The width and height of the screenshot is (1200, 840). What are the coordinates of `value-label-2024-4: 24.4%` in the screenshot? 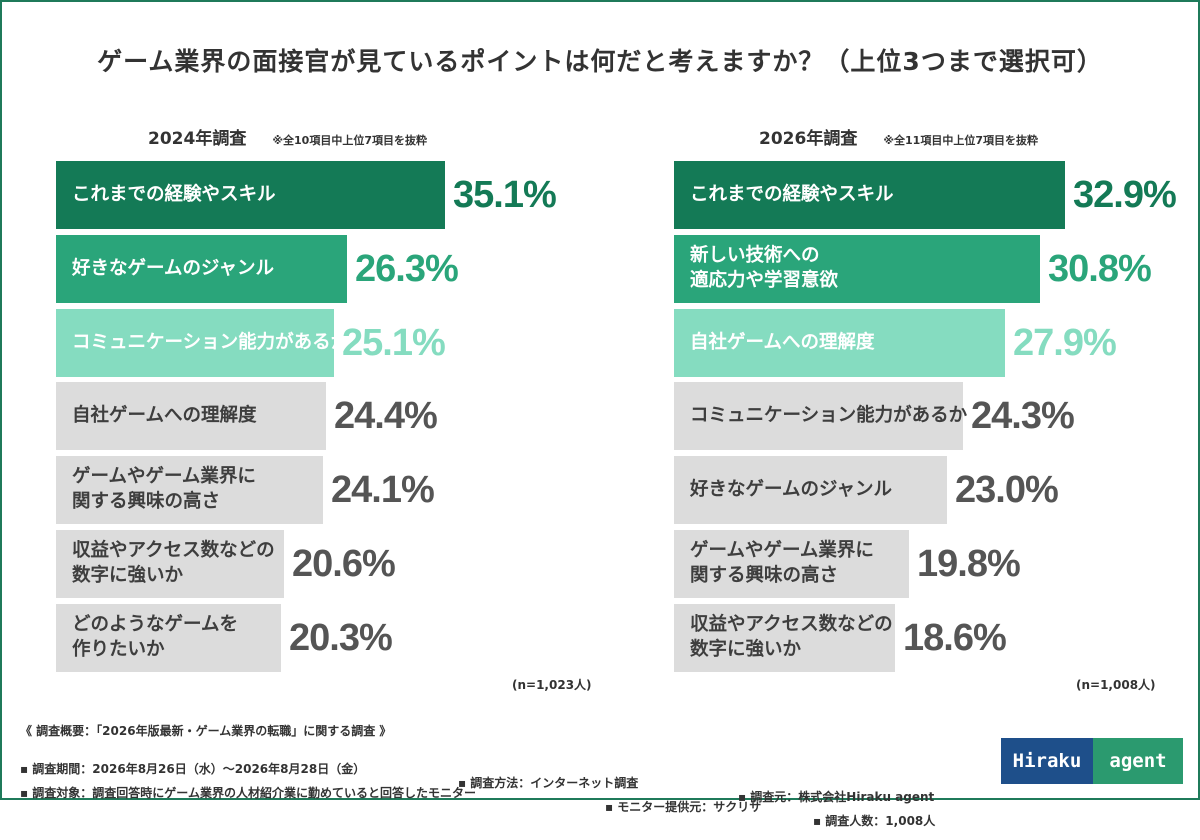 It's located at (386, 415).